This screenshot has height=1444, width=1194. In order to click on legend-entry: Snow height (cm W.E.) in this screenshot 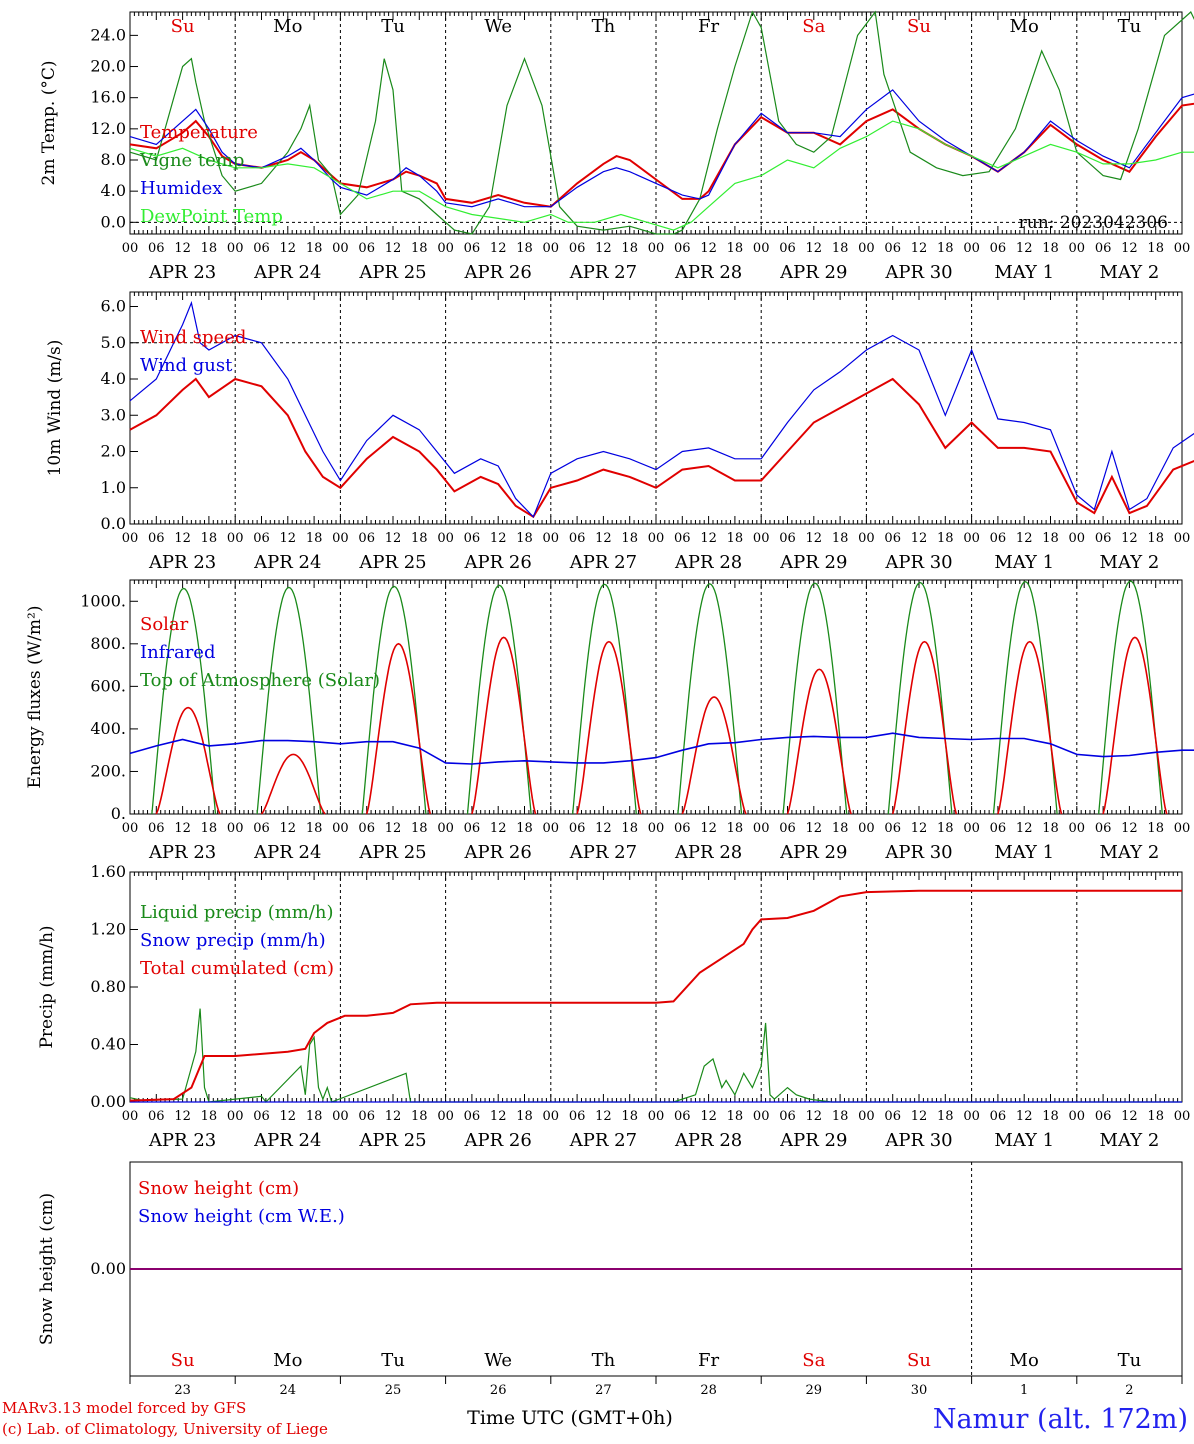, I will do `click(241, 1216)`.